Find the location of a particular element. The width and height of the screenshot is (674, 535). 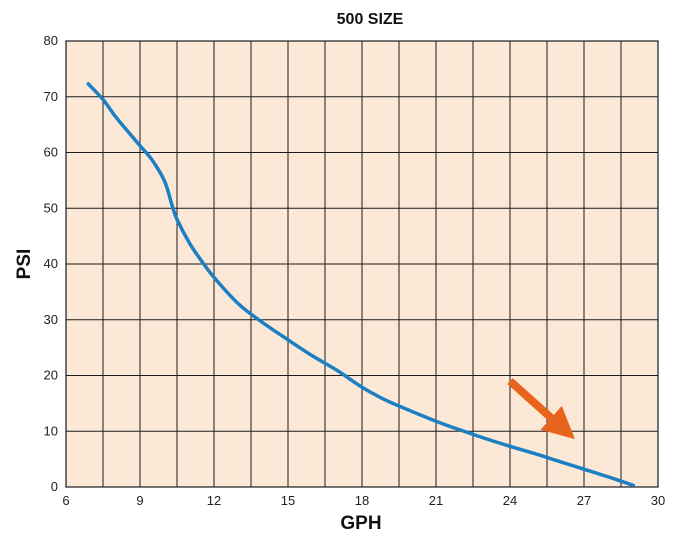

y-tick-label-0: 0 is located at coordinates (54, 486).